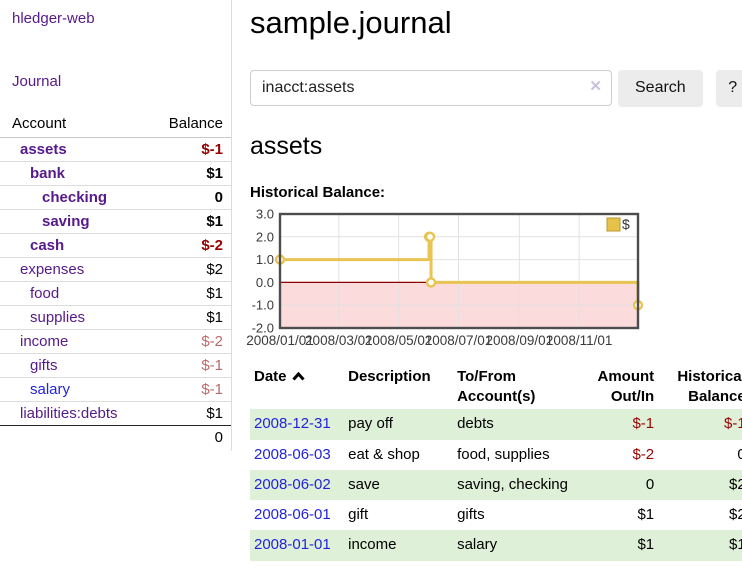 This screenshot has height=582, width=742. Describe the element at coordinates (73, 125) in the screenshot. I see `accounts-header-account: Account` at that location.